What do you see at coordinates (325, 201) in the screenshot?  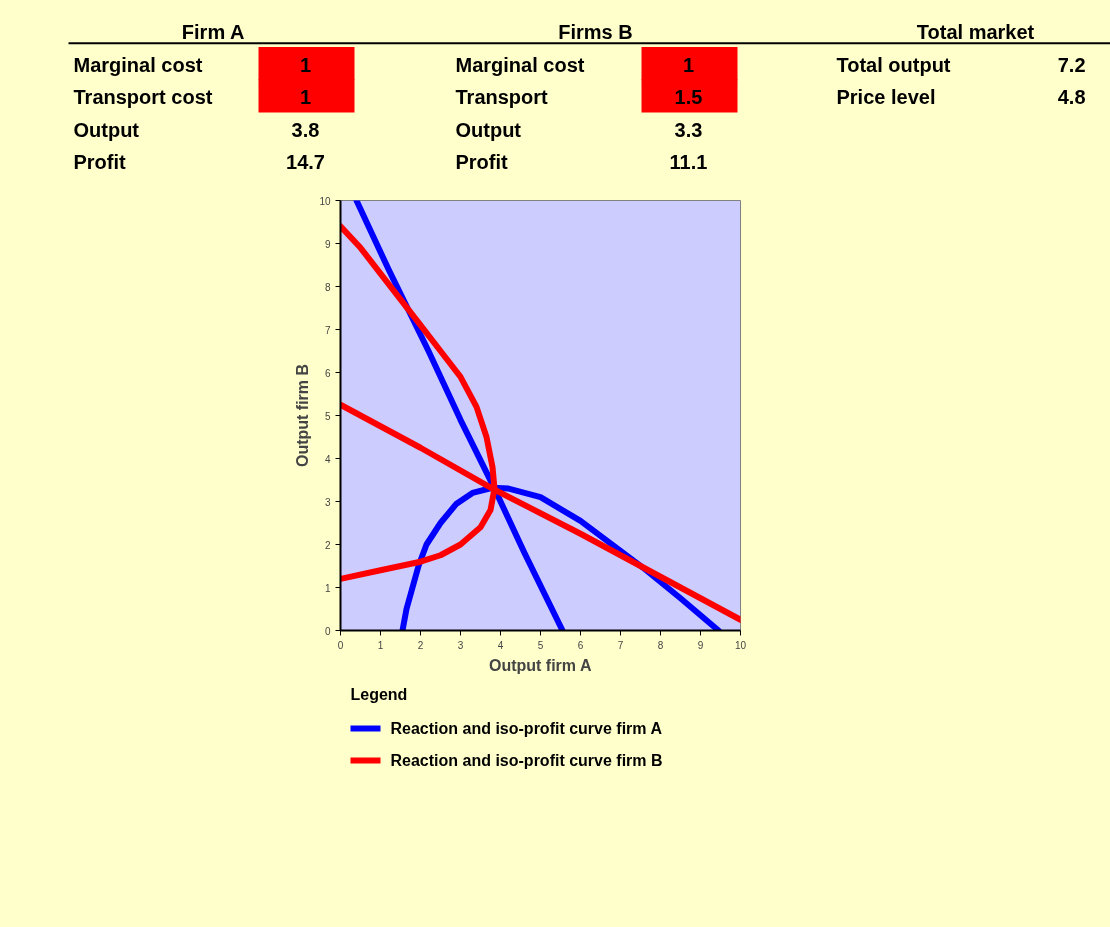 I see `y-tick-label: 10` at bounding box center [325, 201].